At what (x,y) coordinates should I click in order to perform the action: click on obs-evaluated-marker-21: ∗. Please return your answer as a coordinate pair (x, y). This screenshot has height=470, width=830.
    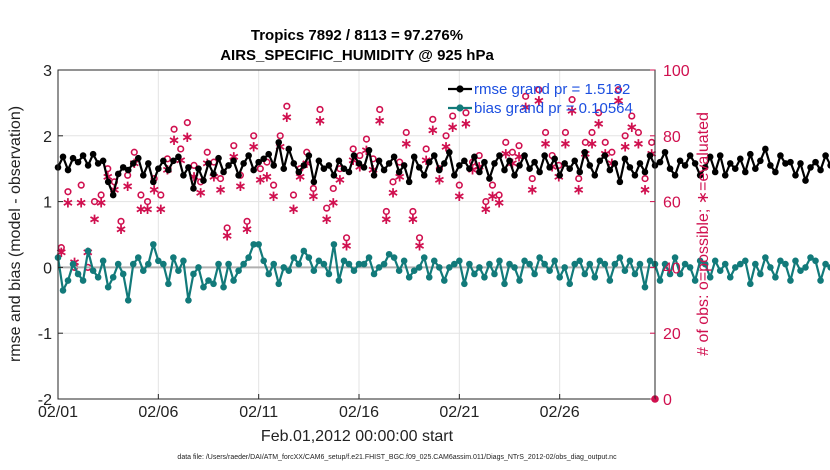
    Looking at the image, I should click on (200, 193).